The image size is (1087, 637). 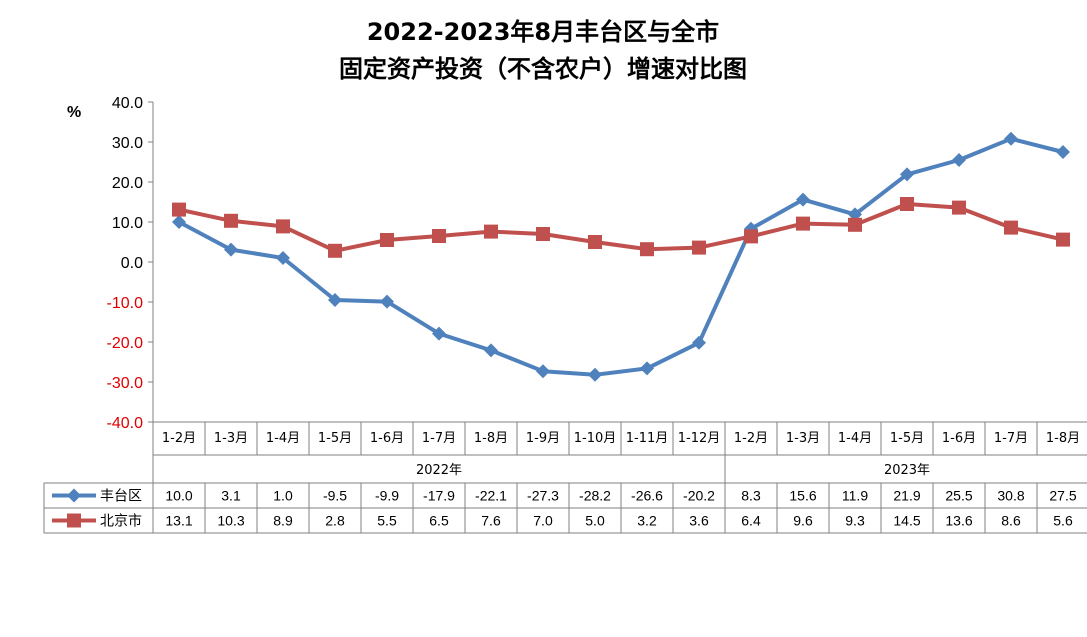 I want to click on y-tick-label: -40.0, so click(x=125, y=423).